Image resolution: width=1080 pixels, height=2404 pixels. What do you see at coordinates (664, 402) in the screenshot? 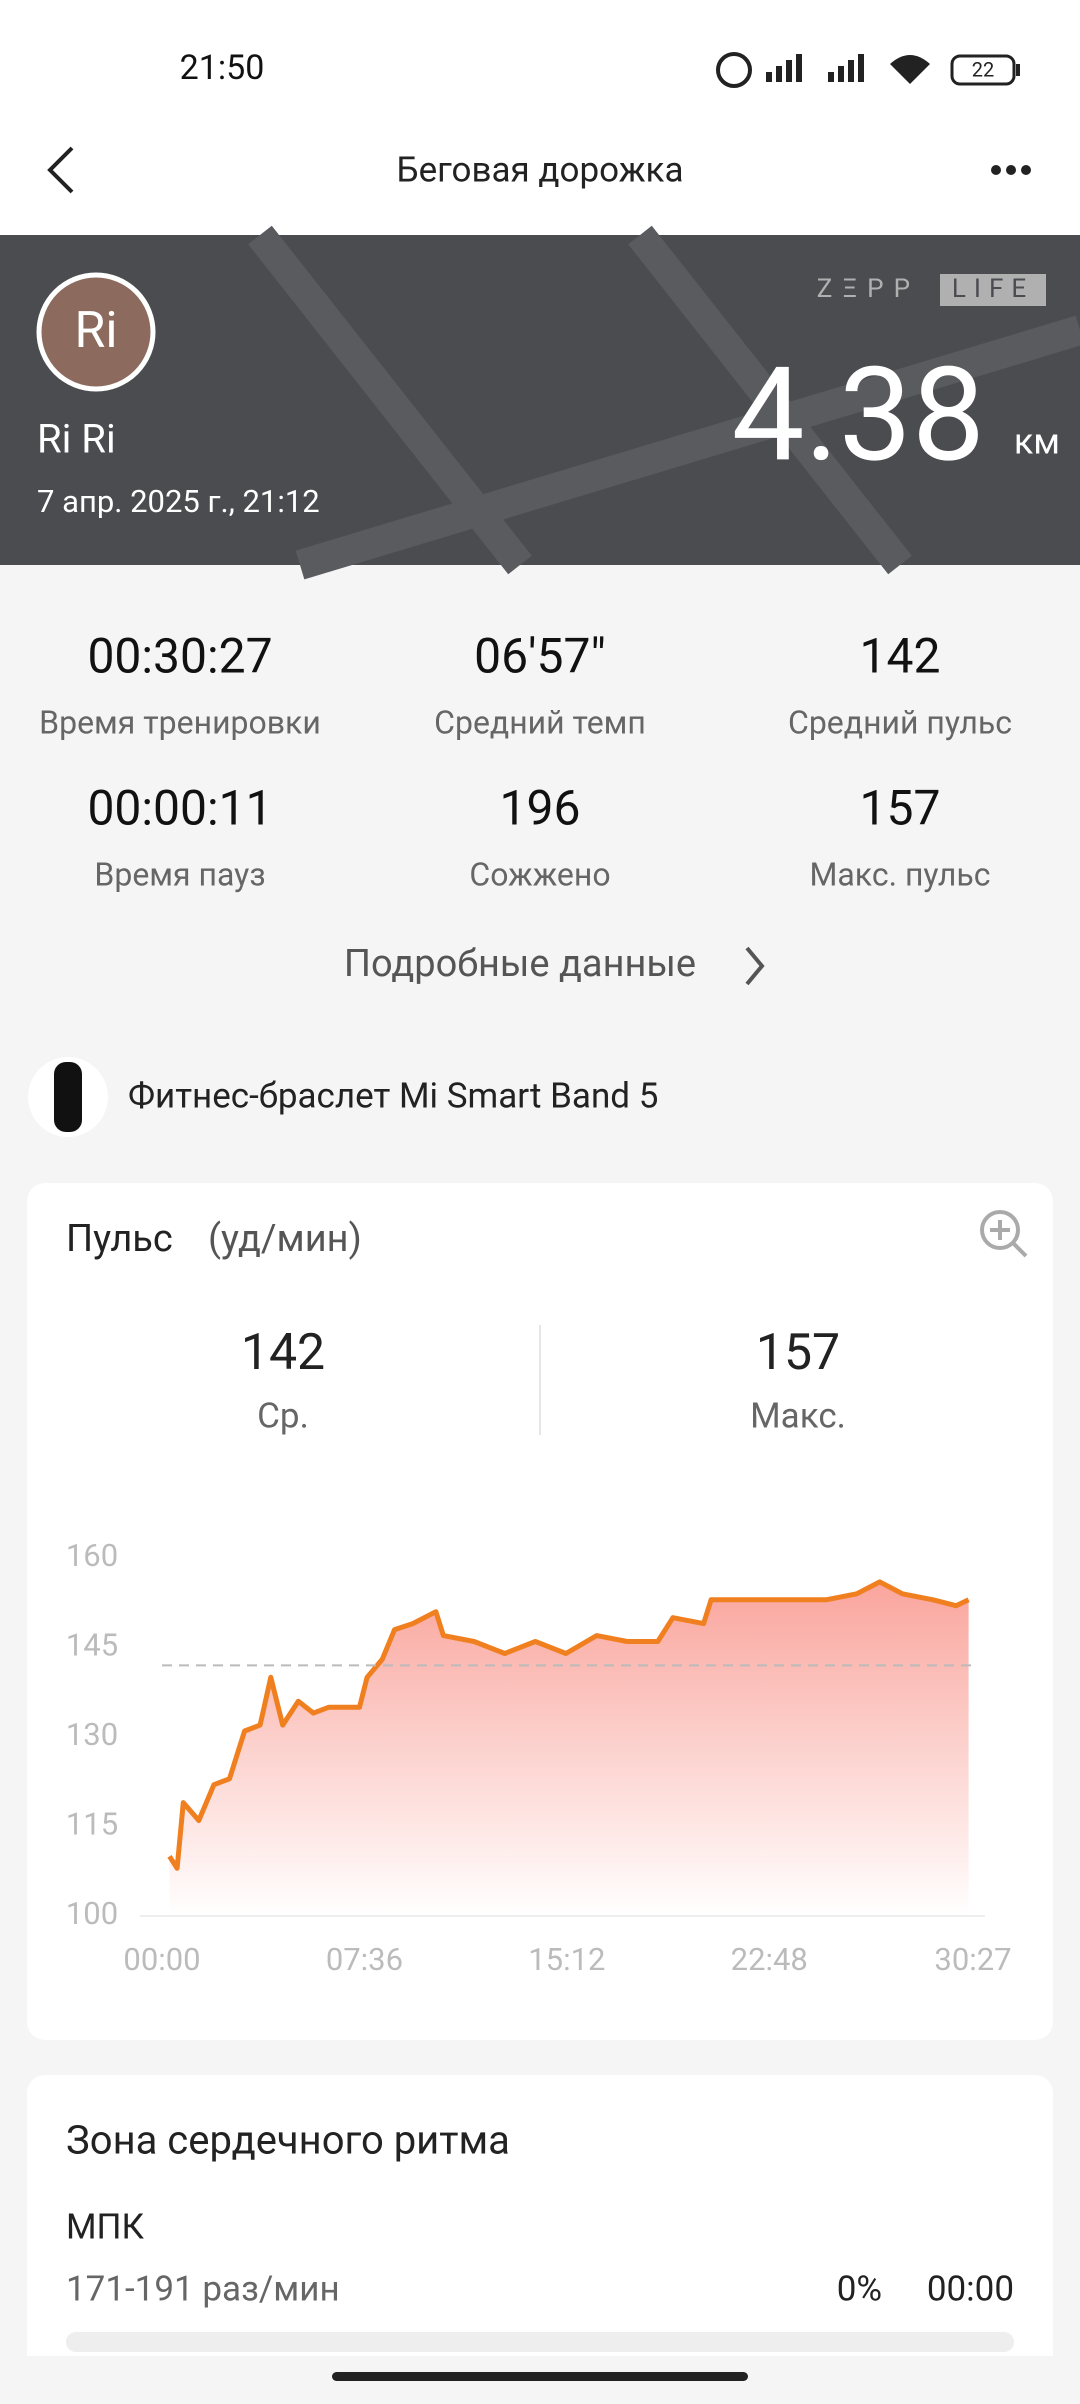
I see `map-lines` at bounding box center [664, 402].